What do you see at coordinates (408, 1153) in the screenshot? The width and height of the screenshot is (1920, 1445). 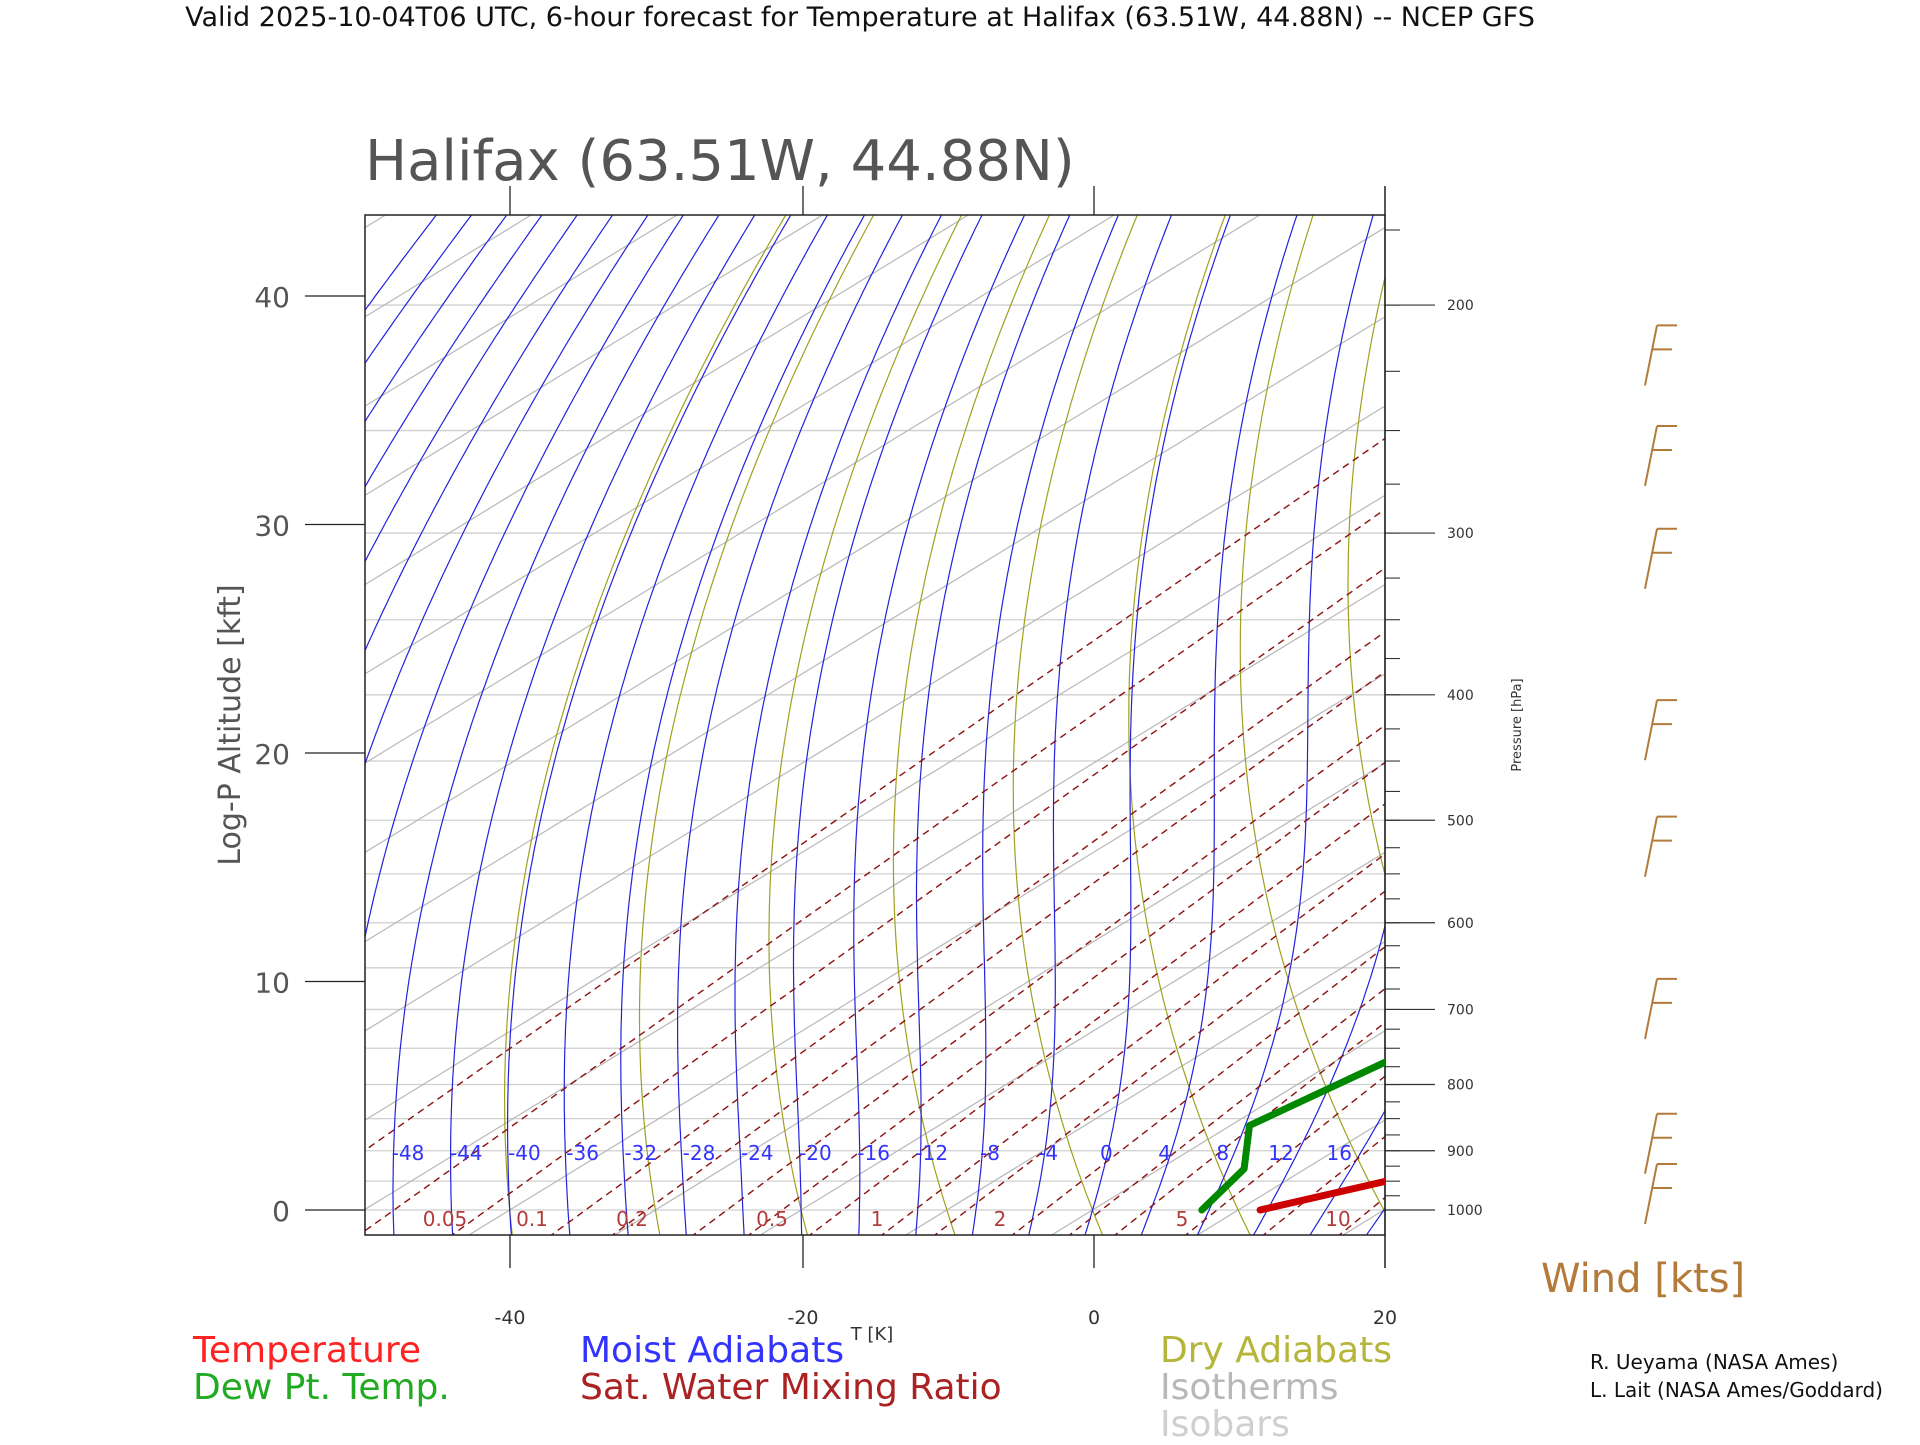 I see `moist-adiabat-label: -48` at bounding box center [408, 1153].